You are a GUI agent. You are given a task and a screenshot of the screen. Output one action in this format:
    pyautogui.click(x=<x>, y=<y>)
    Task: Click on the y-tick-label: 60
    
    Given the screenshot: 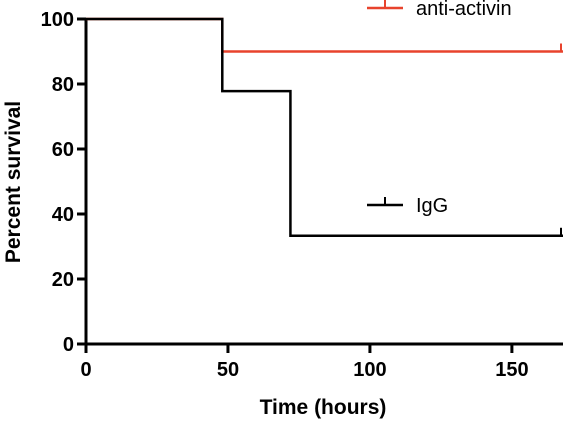 What is the action you would take?
    pyautogui.click(x=63, y=150)
    